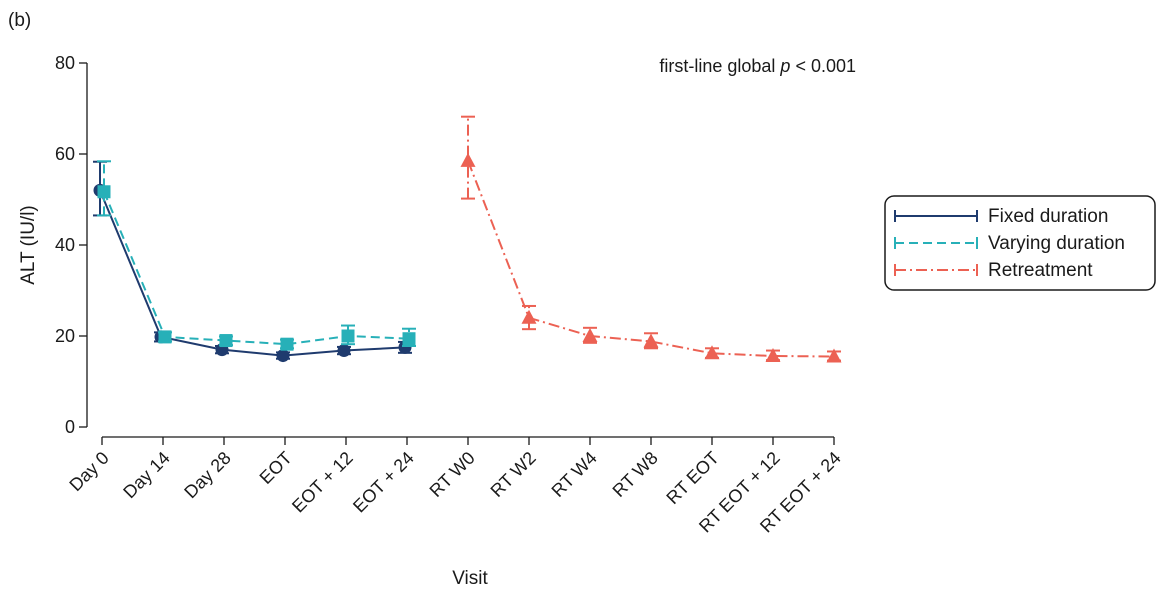 The width and height of the screenshot is (1157, 597). I want to click on y-tick-label: 40, so click(65, 245).